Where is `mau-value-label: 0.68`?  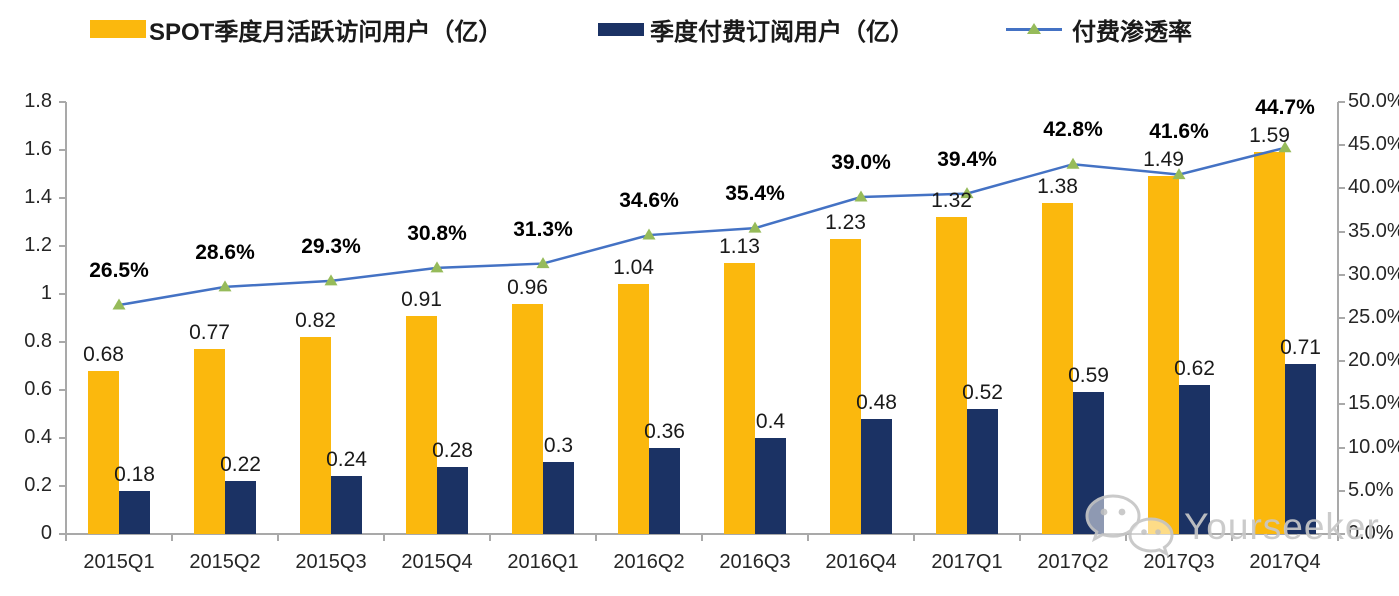 mau-value-label: 0.68 is located at coordinates (103, 354).